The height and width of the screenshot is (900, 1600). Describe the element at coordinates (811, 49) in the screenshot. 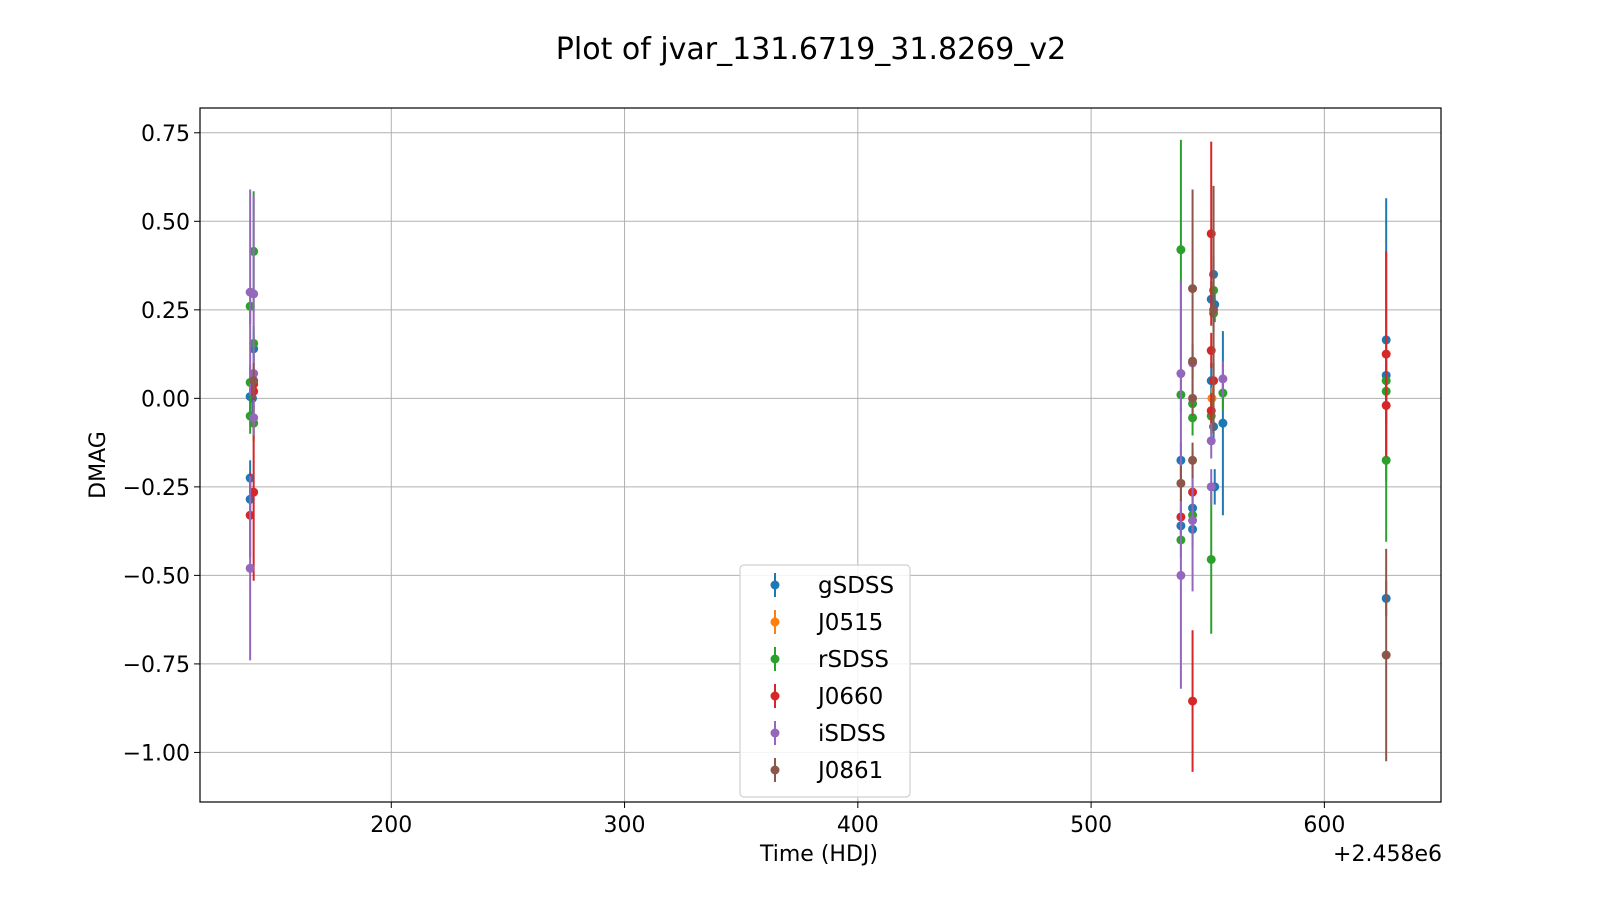

I see `chart-title: Plot of jvar_131.6719_31.8269_v2` at that location.